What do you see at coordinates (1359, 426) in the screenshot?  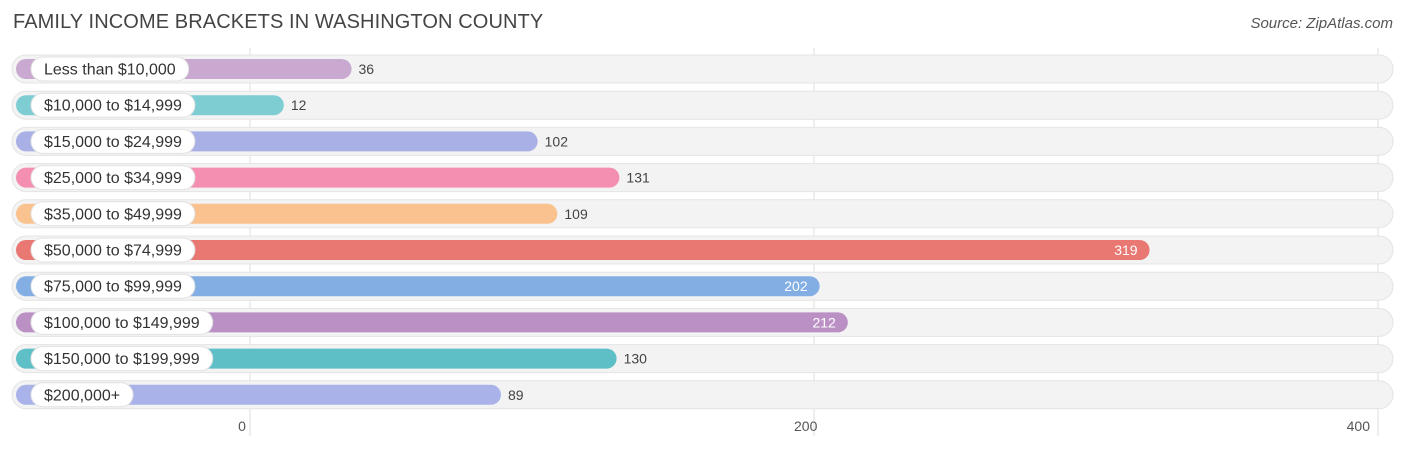 I see `x-tick-label: 400` at bounding box center [1359, 426].